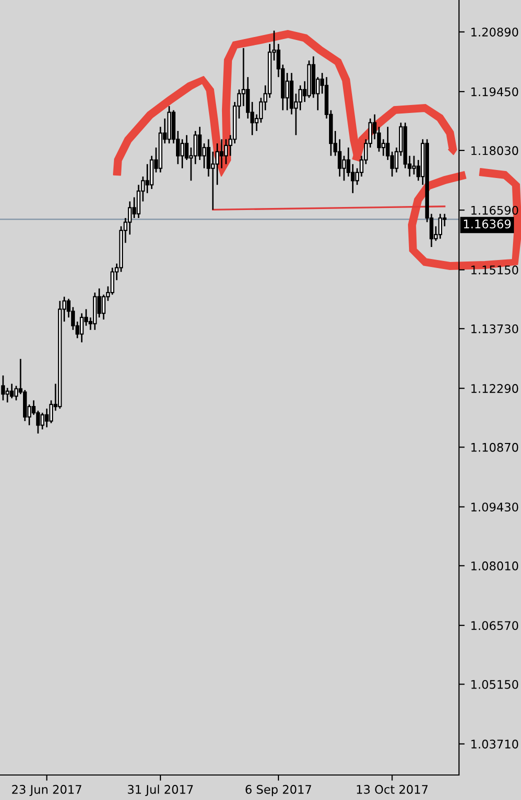  Describe the element at coordinates (392, 789) in the screenshot. I see `x-tick-label: 13 Oct 2017` at that location.